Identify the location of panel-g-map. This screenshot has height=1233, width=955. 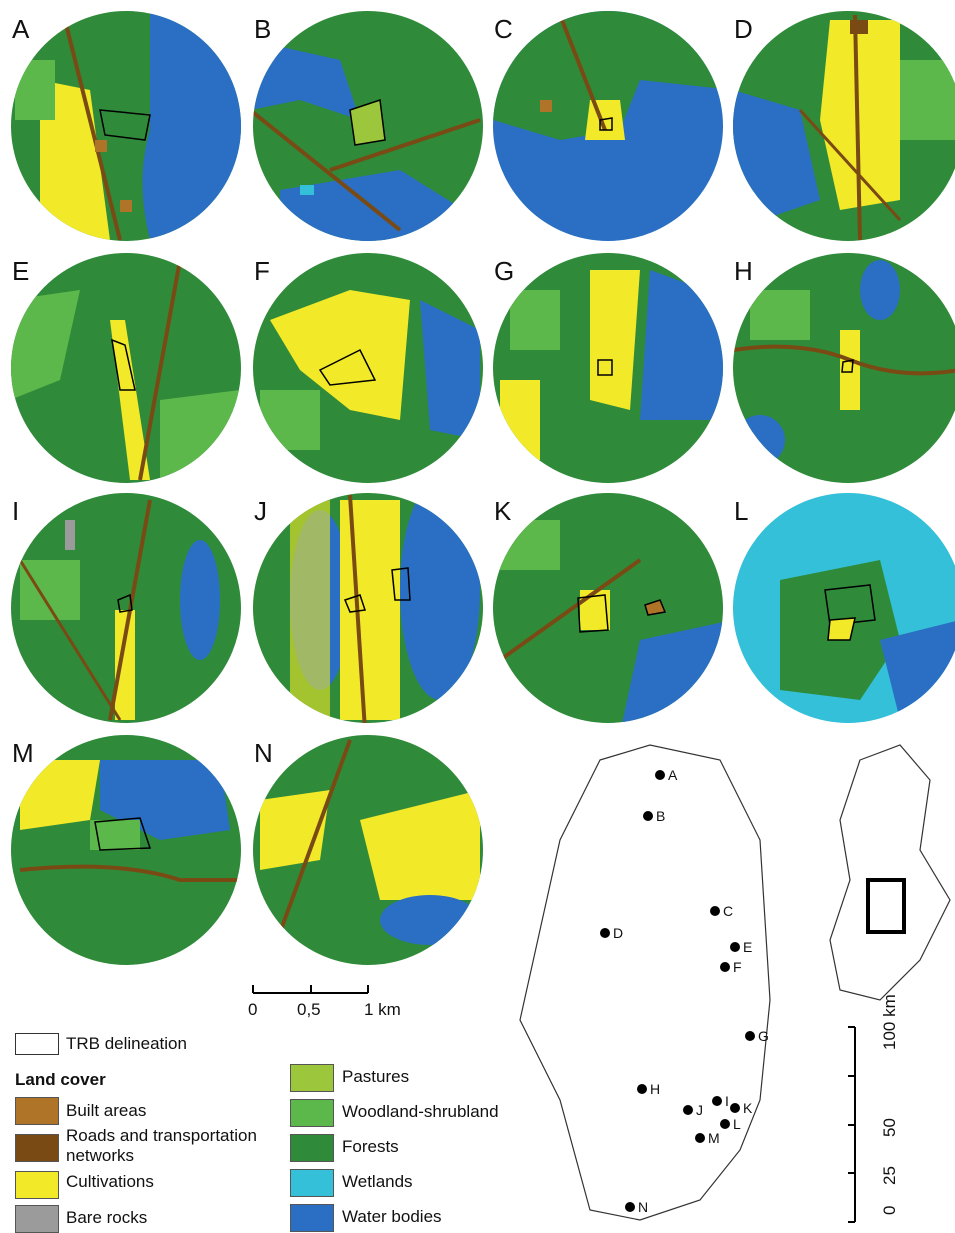
(608, 368).